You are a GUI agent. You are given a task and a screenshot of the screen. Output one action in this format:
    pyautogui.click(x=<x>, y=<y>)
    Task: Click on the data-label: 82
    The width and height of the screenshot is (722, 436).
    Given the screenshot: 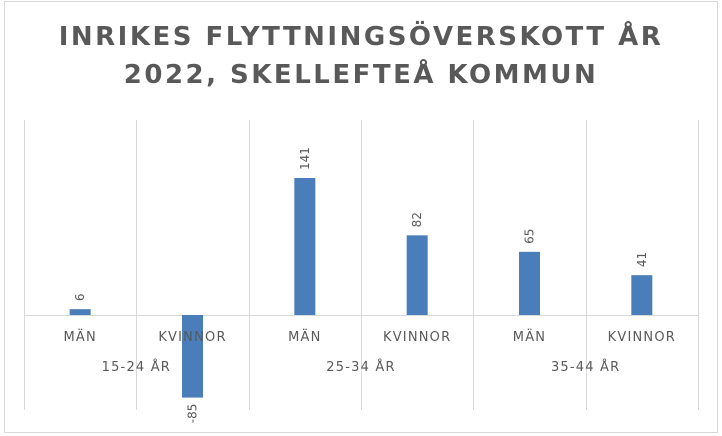 What is the action you would take?
    pyautogui.click(x=417, y=219)
    